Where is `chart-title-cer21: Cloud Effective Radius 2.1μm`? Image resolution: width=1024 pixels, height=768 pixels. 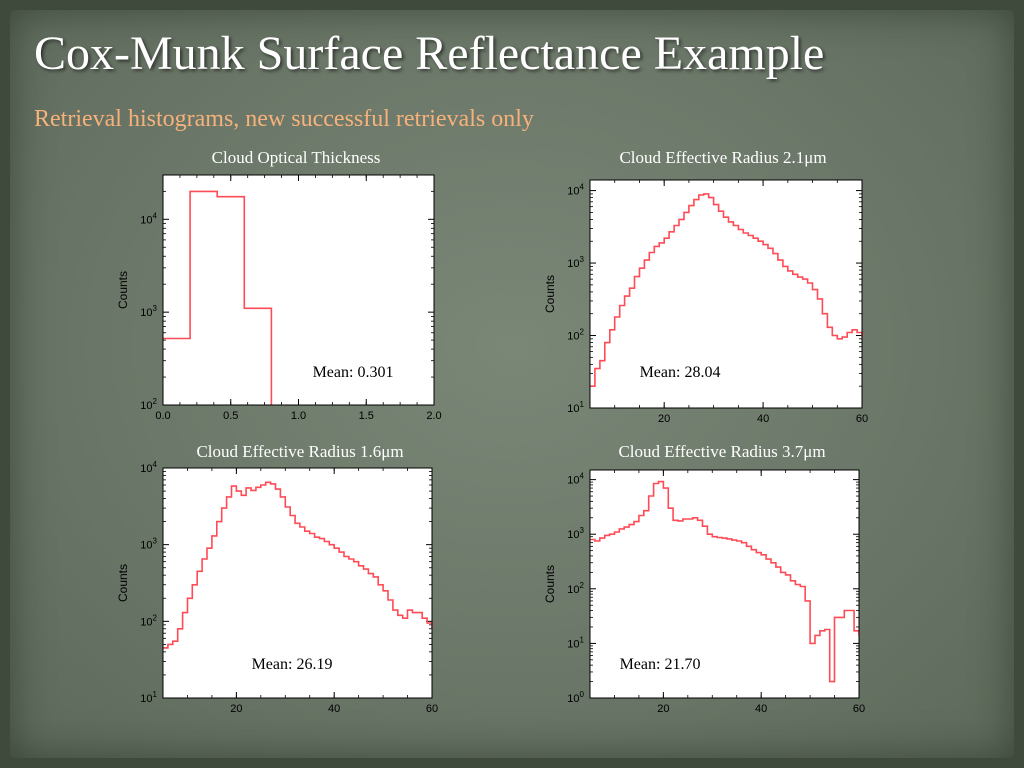 chart-title-cer21: Cloud Effective Radius 2.1μm is located at coordinates (723, 157).